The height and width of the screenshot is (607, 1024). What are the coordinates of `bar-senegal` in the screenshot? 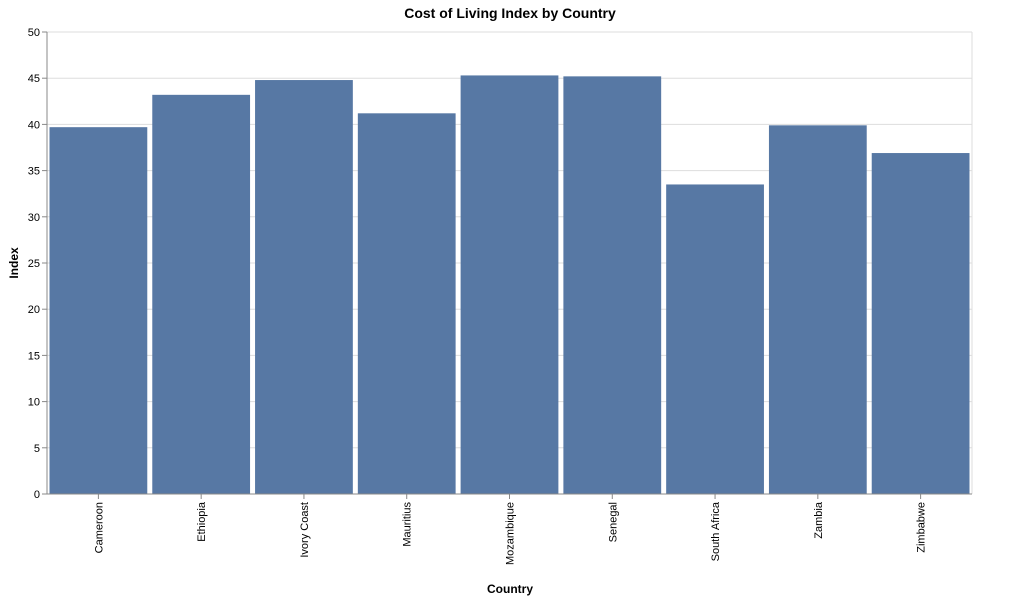 It's located at (612, 285).